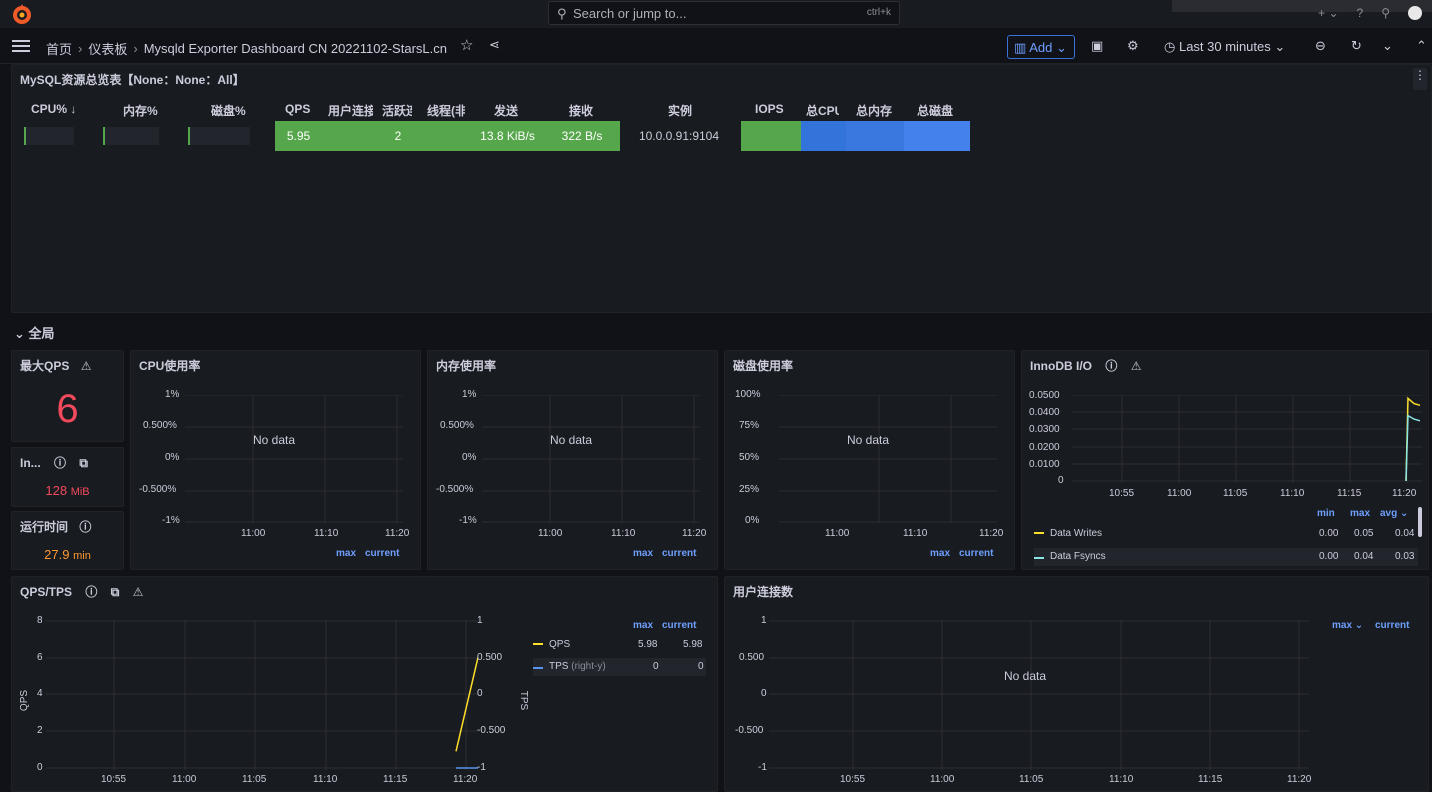 This screenshot has width=1432, height=792. I want to click on refresh-icon: ↻, so click(1356, 45).